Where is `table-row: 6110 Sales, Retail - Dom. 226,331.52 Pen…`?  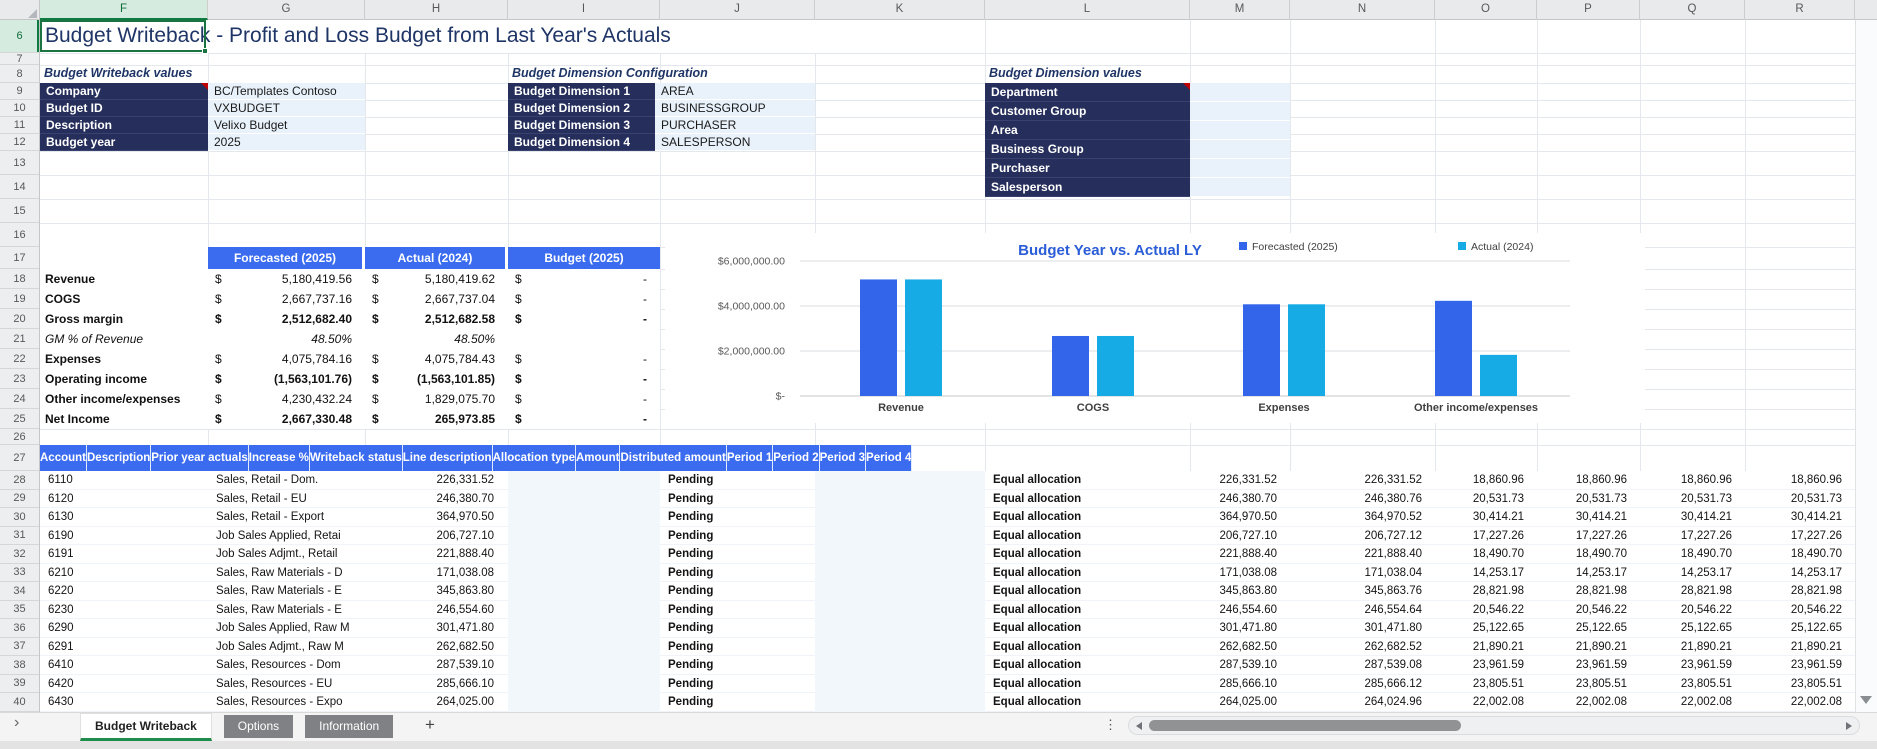
table-row: 6110 Sales, Retail - Dom. 226,331.52 Pen… is located at coordinates (947, 480).